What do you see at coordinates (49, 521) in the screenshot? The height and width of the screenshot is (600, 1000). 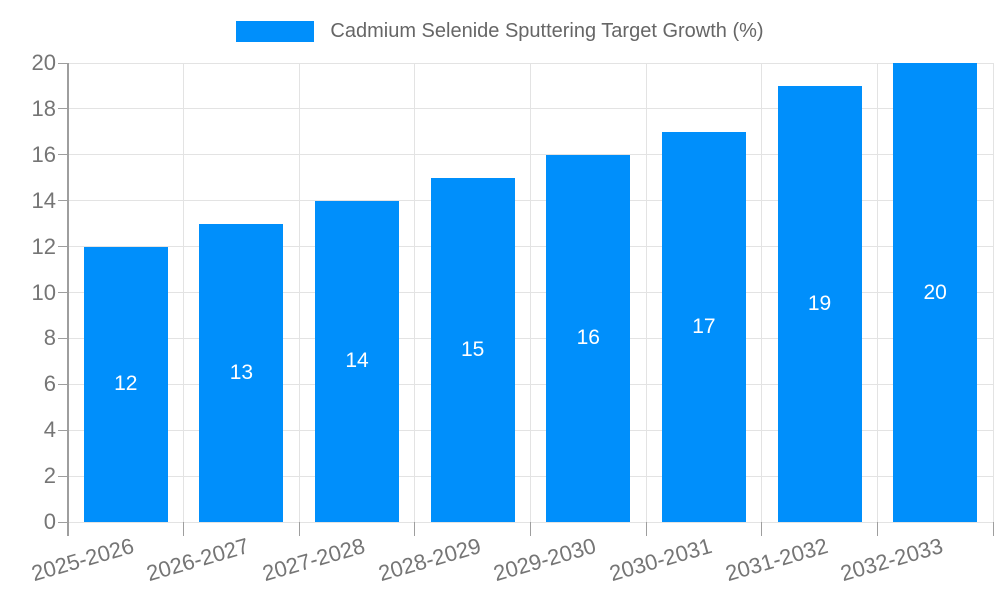 I see `y-tick-label: 0` at bounding box center [49, 521].